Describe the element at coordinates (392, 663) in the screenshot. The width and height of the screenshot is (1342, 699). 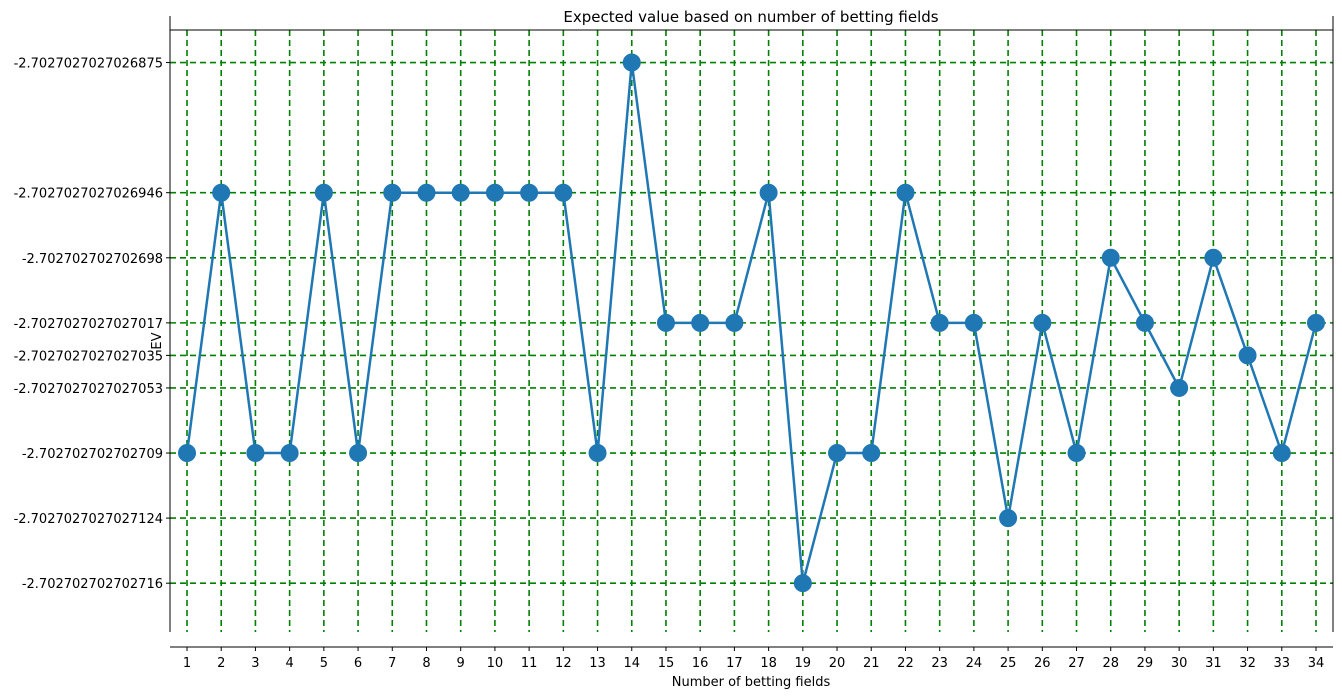
I see `x-tick-label: 7` at that location.